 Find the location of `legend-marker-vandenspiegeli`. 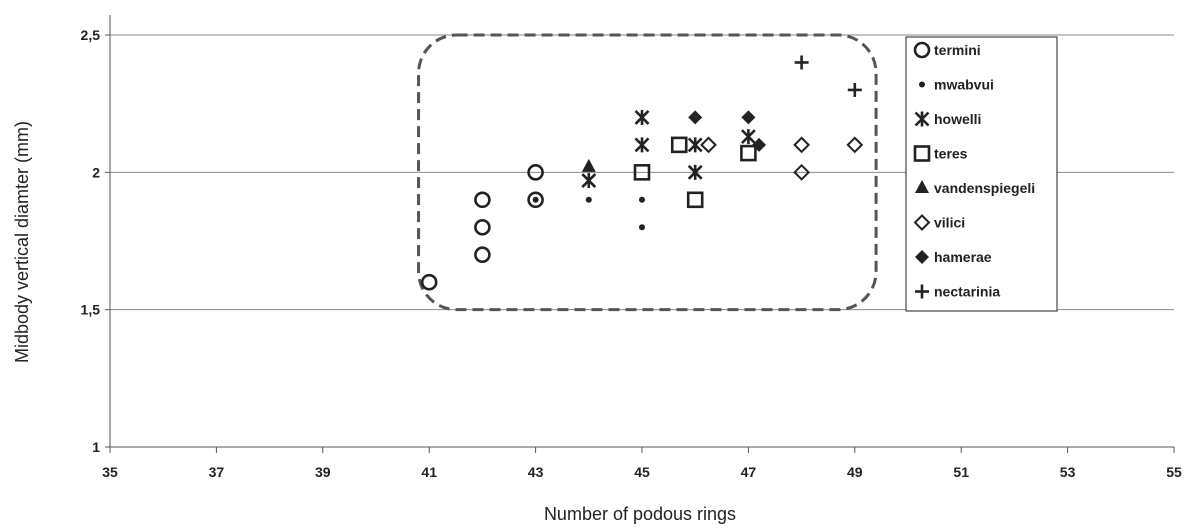

legend-marker-vandenspiegeli is located at coordinates (922, 186).